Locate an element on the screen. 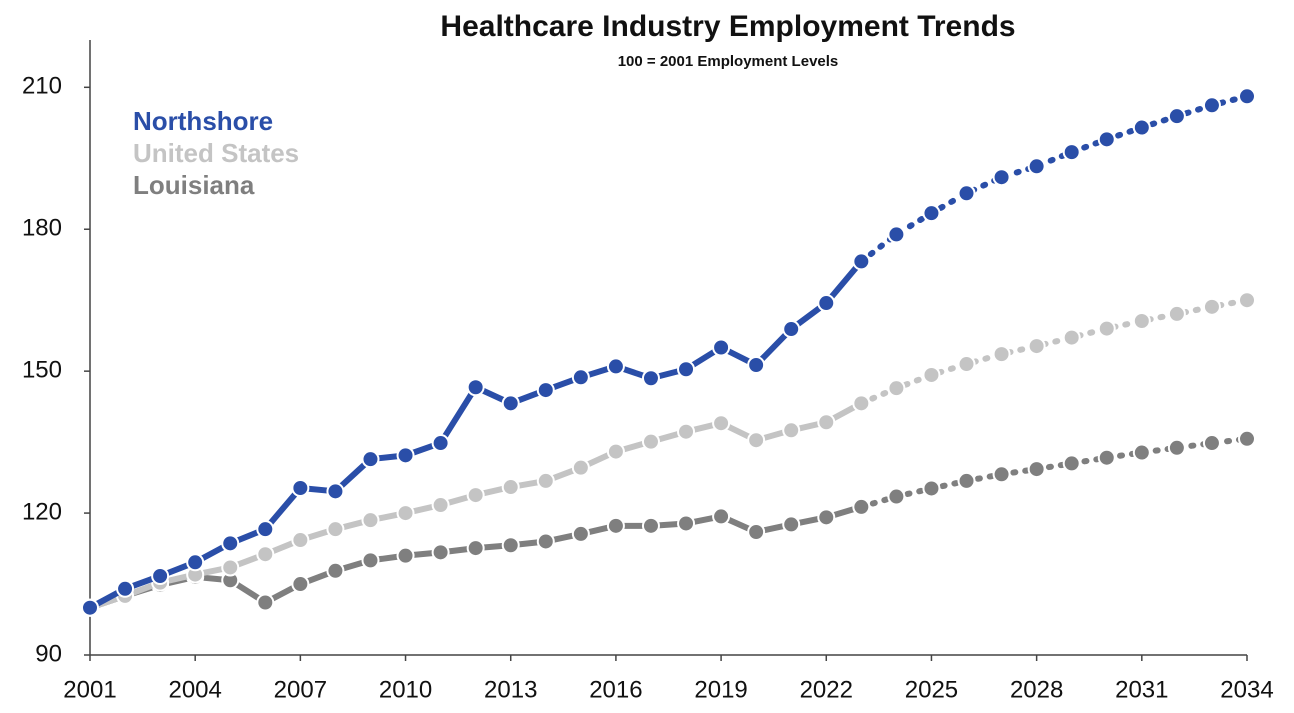  x-tick-label: 2010 is located at coordinates (405, 689).